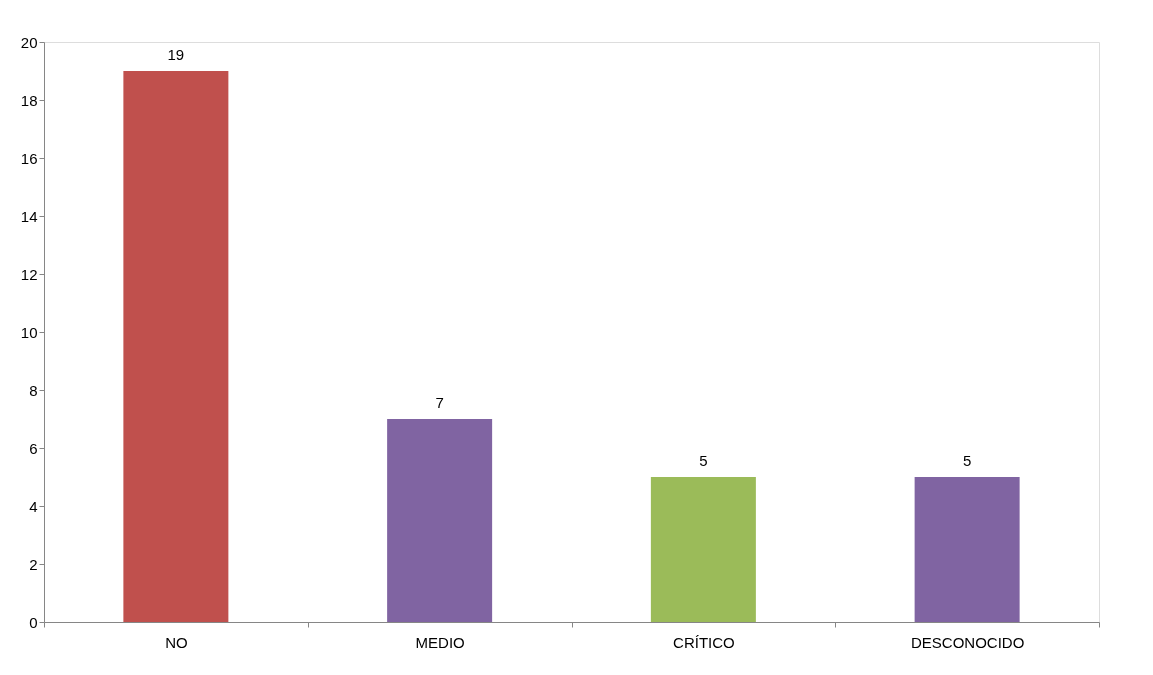 Image resolution: width=1153 pixels, height=675 pixels. What do you see at coordinates (33, 390) in the screenshot?
I see `y-tick-label: 8` at bounding box center [33, 390].